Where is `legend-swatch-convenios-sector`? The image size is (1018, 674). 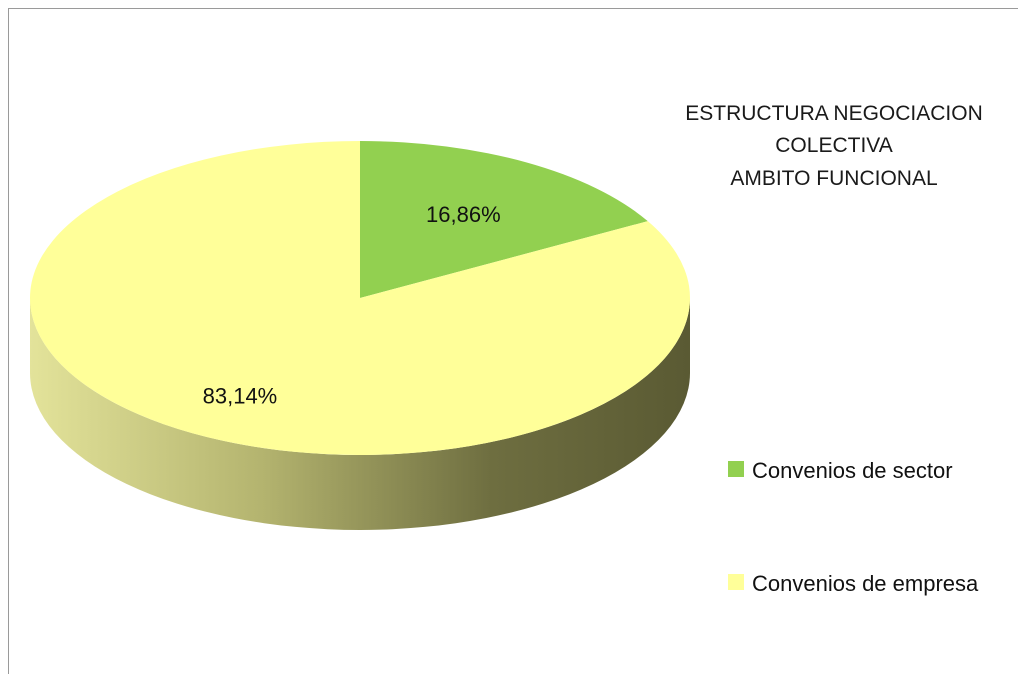
legend-swatch-convenios-sector is located at coordinates (736, 469).